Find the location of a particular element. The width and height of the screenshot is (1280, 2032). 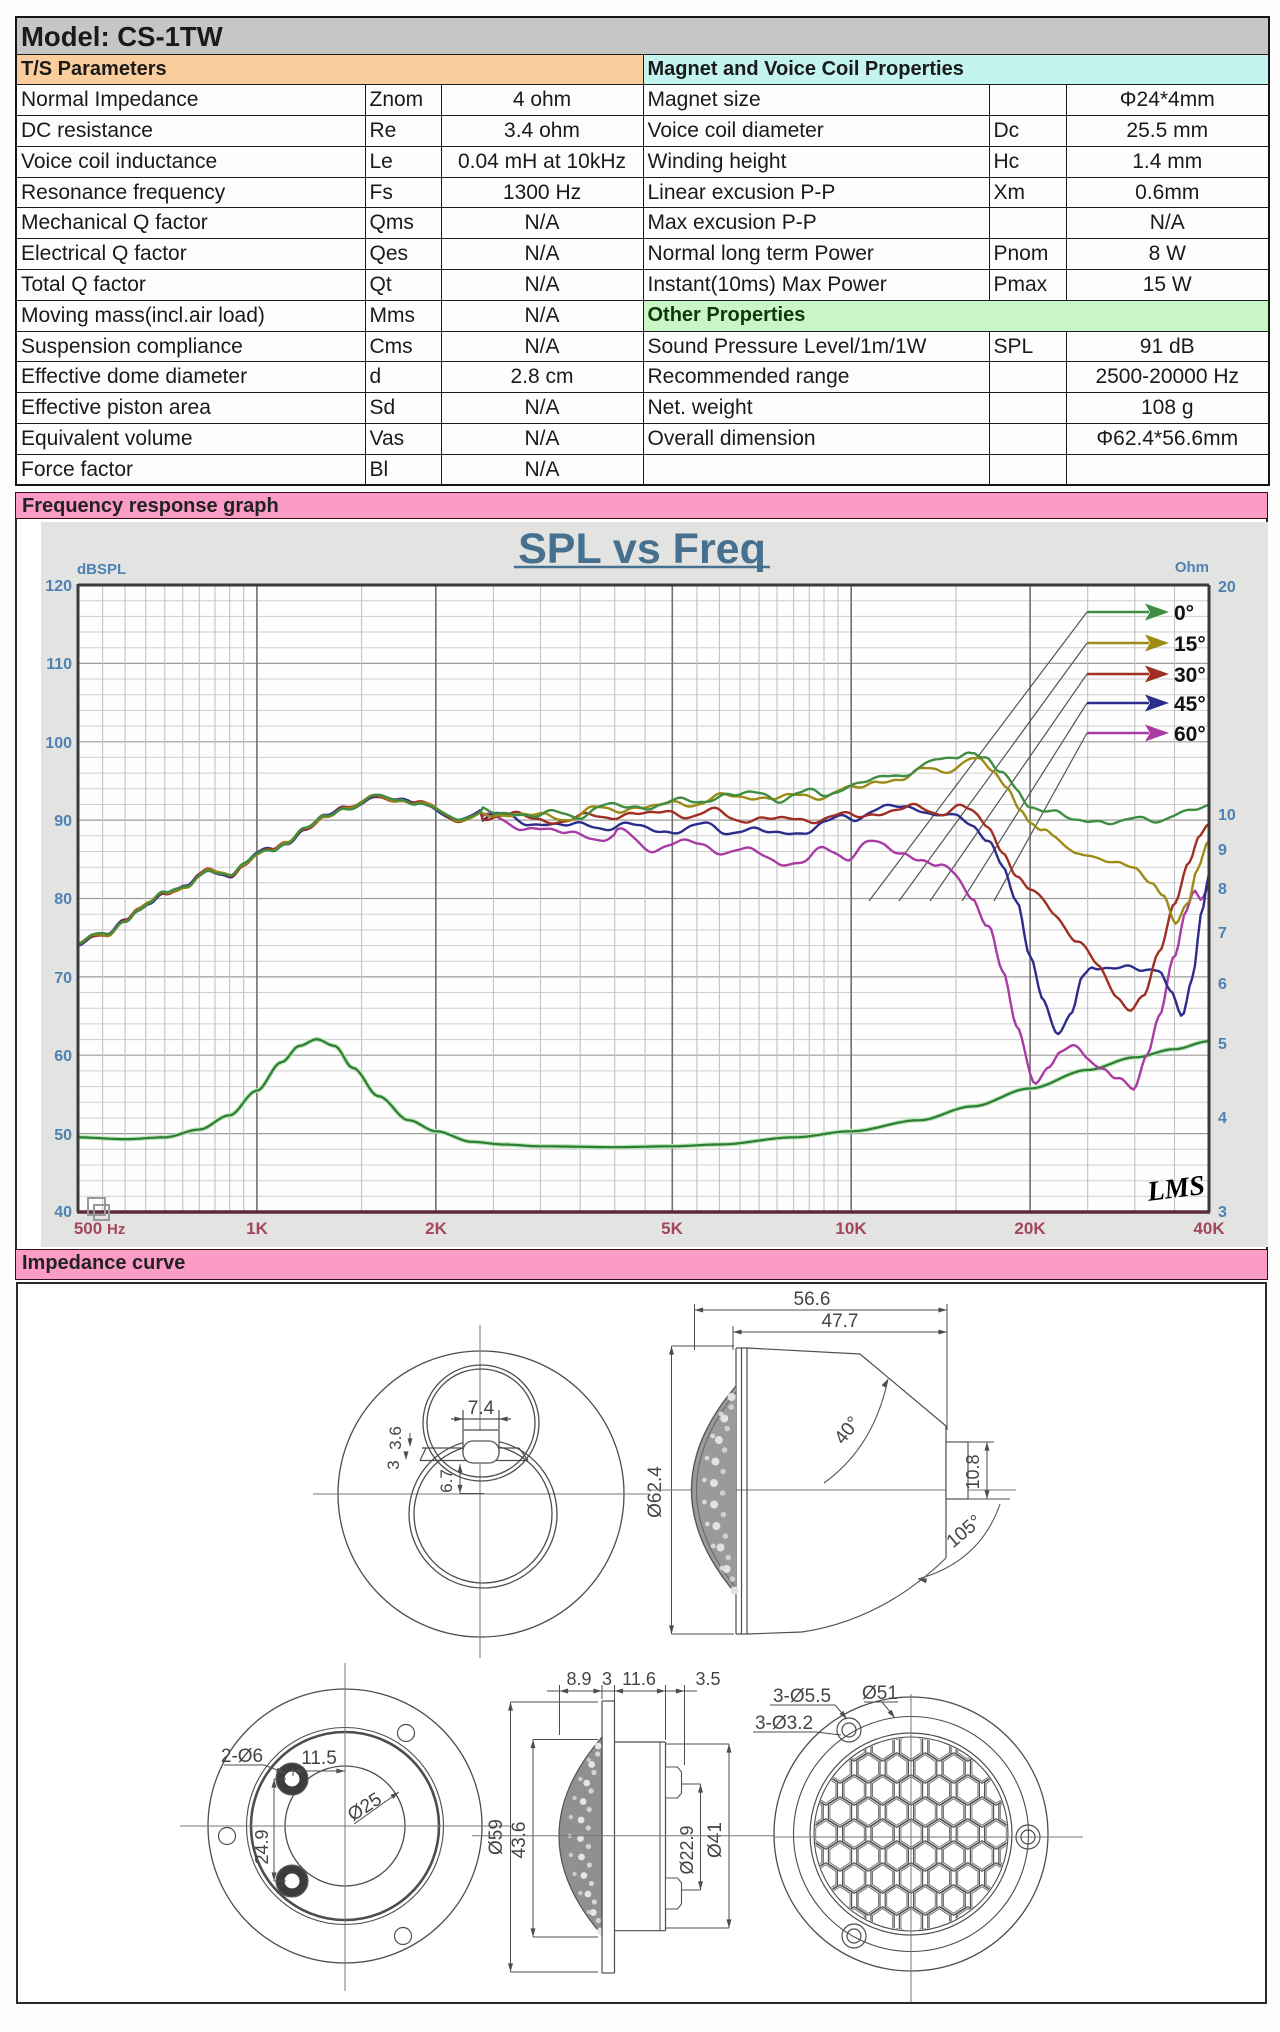

svg-text: 120 is located at coordinates (58, 586).